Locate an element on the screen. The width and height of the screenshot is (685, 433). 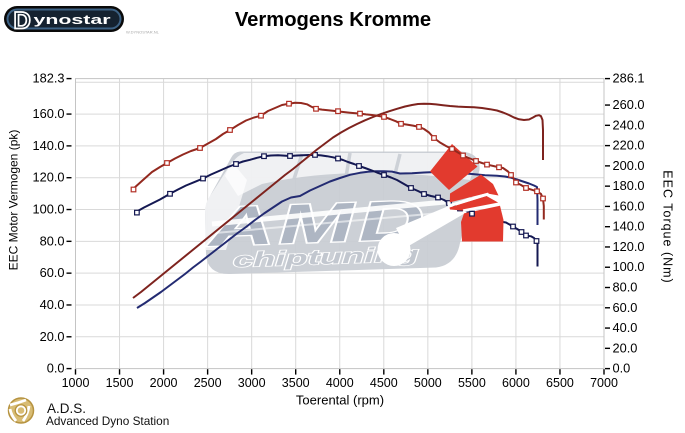
svg-text: Toerental (rpm) is located at coordinates (340, 400).